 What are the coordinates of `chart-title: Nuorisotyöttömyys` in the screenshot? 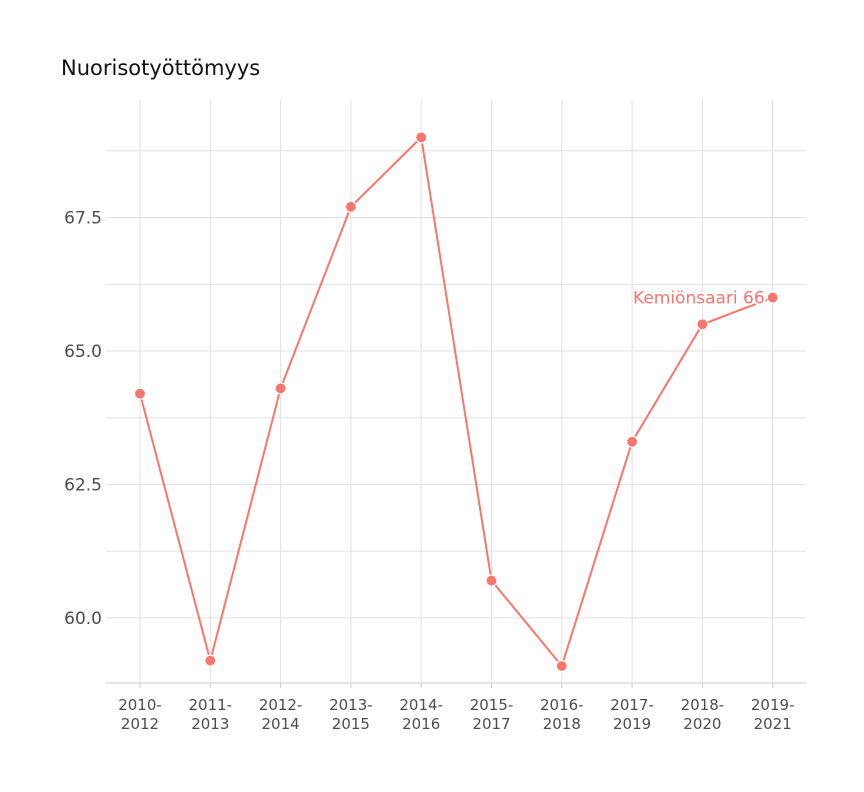 It's located at (161, 68).